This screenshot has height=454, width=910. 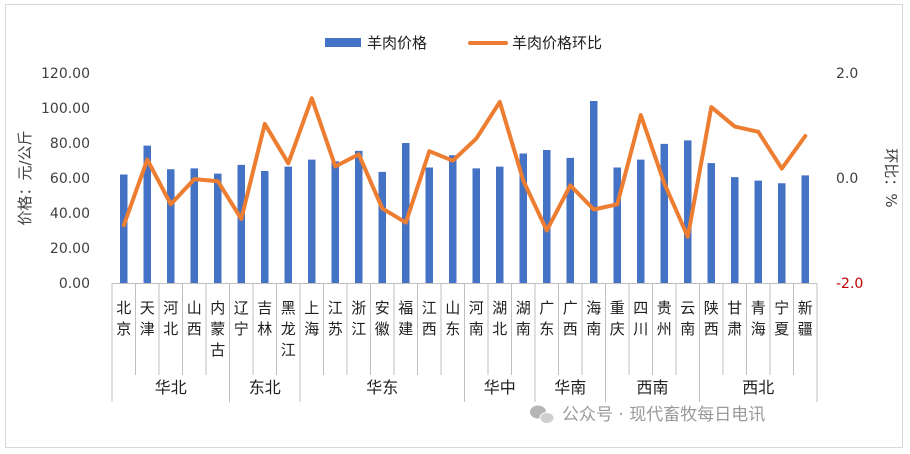 I want to click on category-label-char: 苏, so click(x=335, y=329).